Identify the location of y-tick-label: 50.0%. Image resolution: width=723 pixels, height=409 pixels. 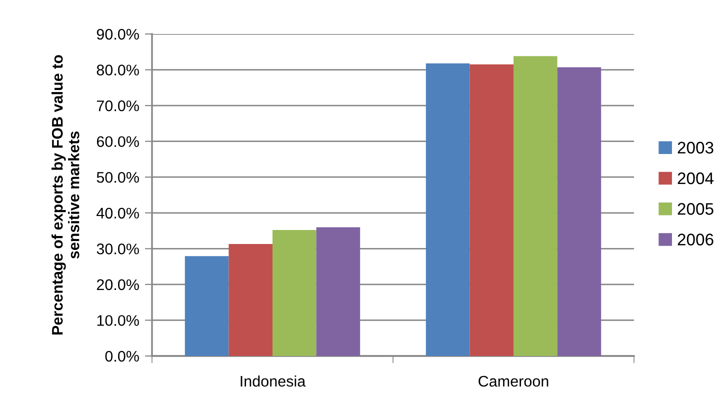
(117, 177).